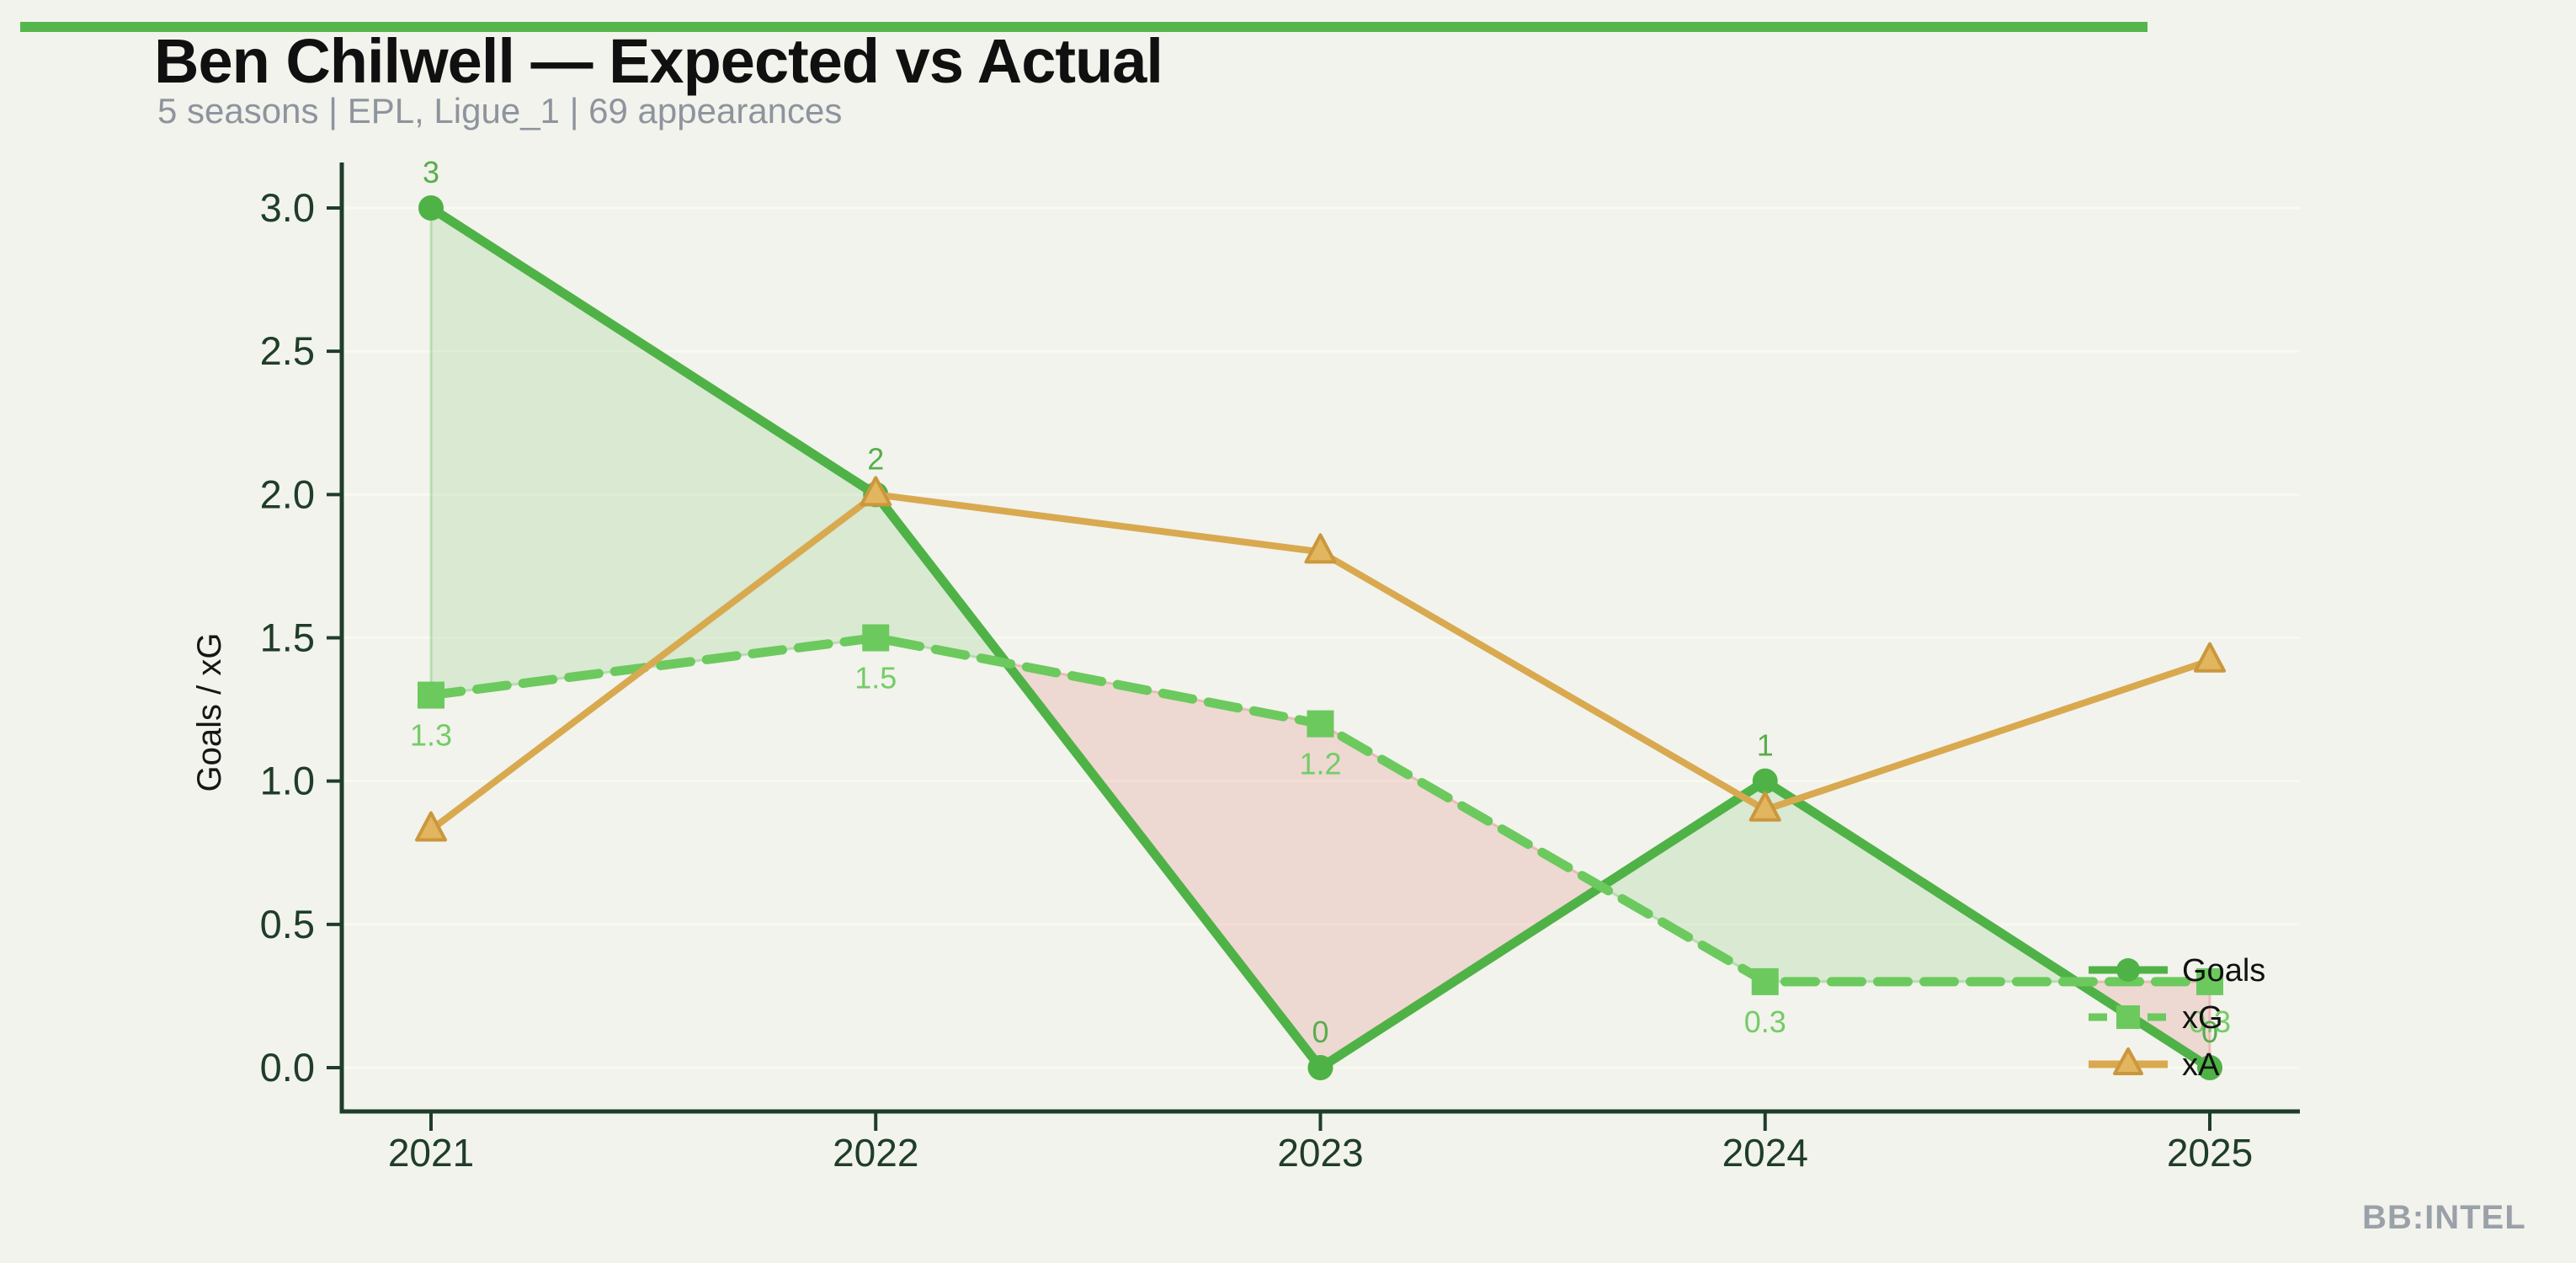 This screenshot has width=2576, height=1263. I want to click on page-title: Ben Chilwell — Expected vs Actual, so click(658, 61).